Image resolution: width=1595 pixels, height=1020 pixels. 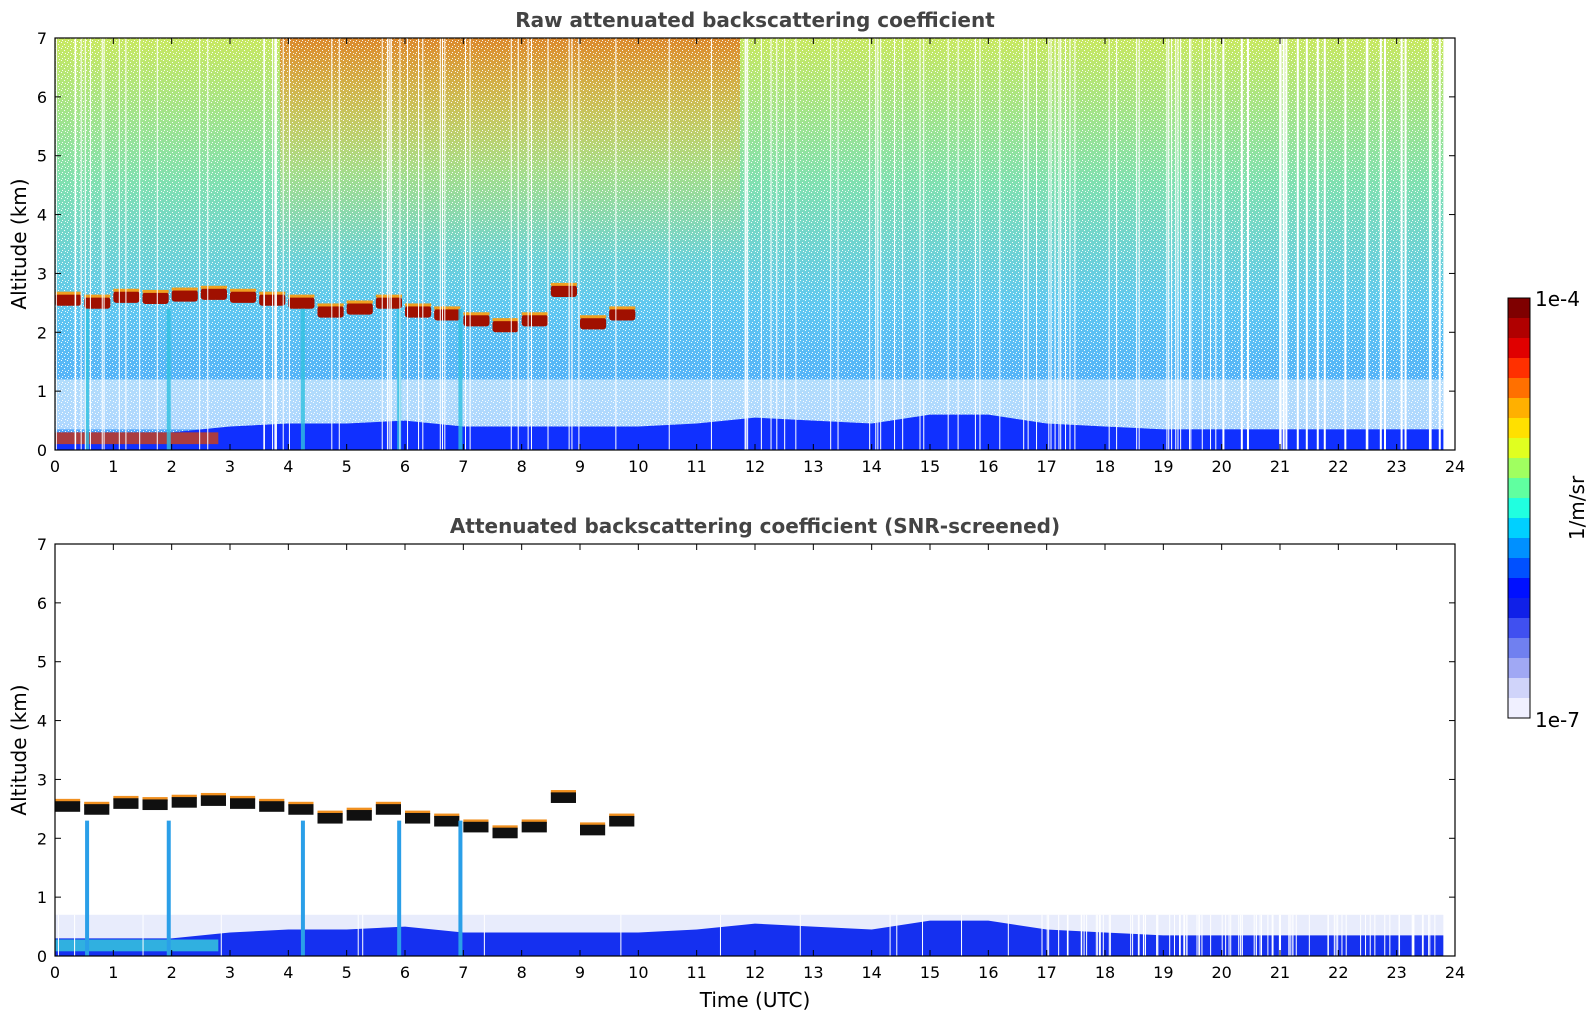 What do you see at coordinates (42, 897) in the screenshot?
I see `bottom-y-tick-label: 1` at bounding box center [42, 897].